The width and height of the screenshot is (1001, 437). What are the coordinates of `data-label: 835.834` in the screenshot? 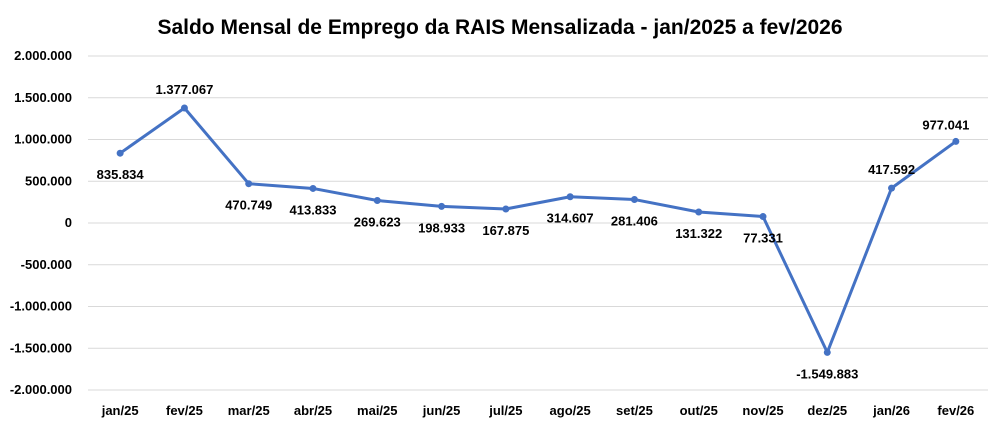 It's located at (121, 174).